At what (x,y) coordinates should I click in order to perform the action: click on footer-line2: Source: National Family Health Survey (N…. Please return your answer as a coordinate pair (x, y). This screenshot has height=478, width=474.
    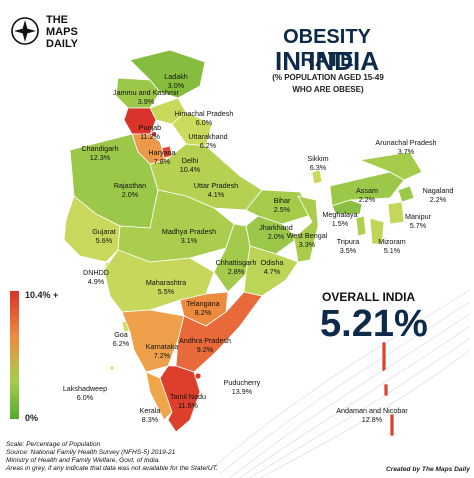
    Looking at the image, I should click on (91, 452).